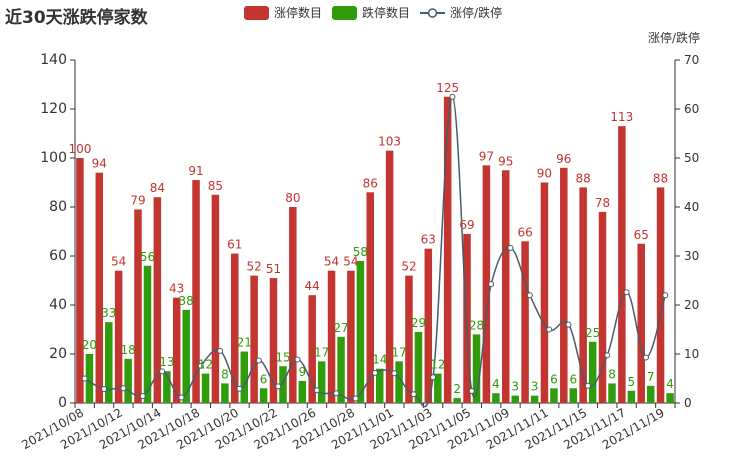 This screenshot has width=750, height=463. I want to click on legend-swatch-limit-up, so click(256, 12).